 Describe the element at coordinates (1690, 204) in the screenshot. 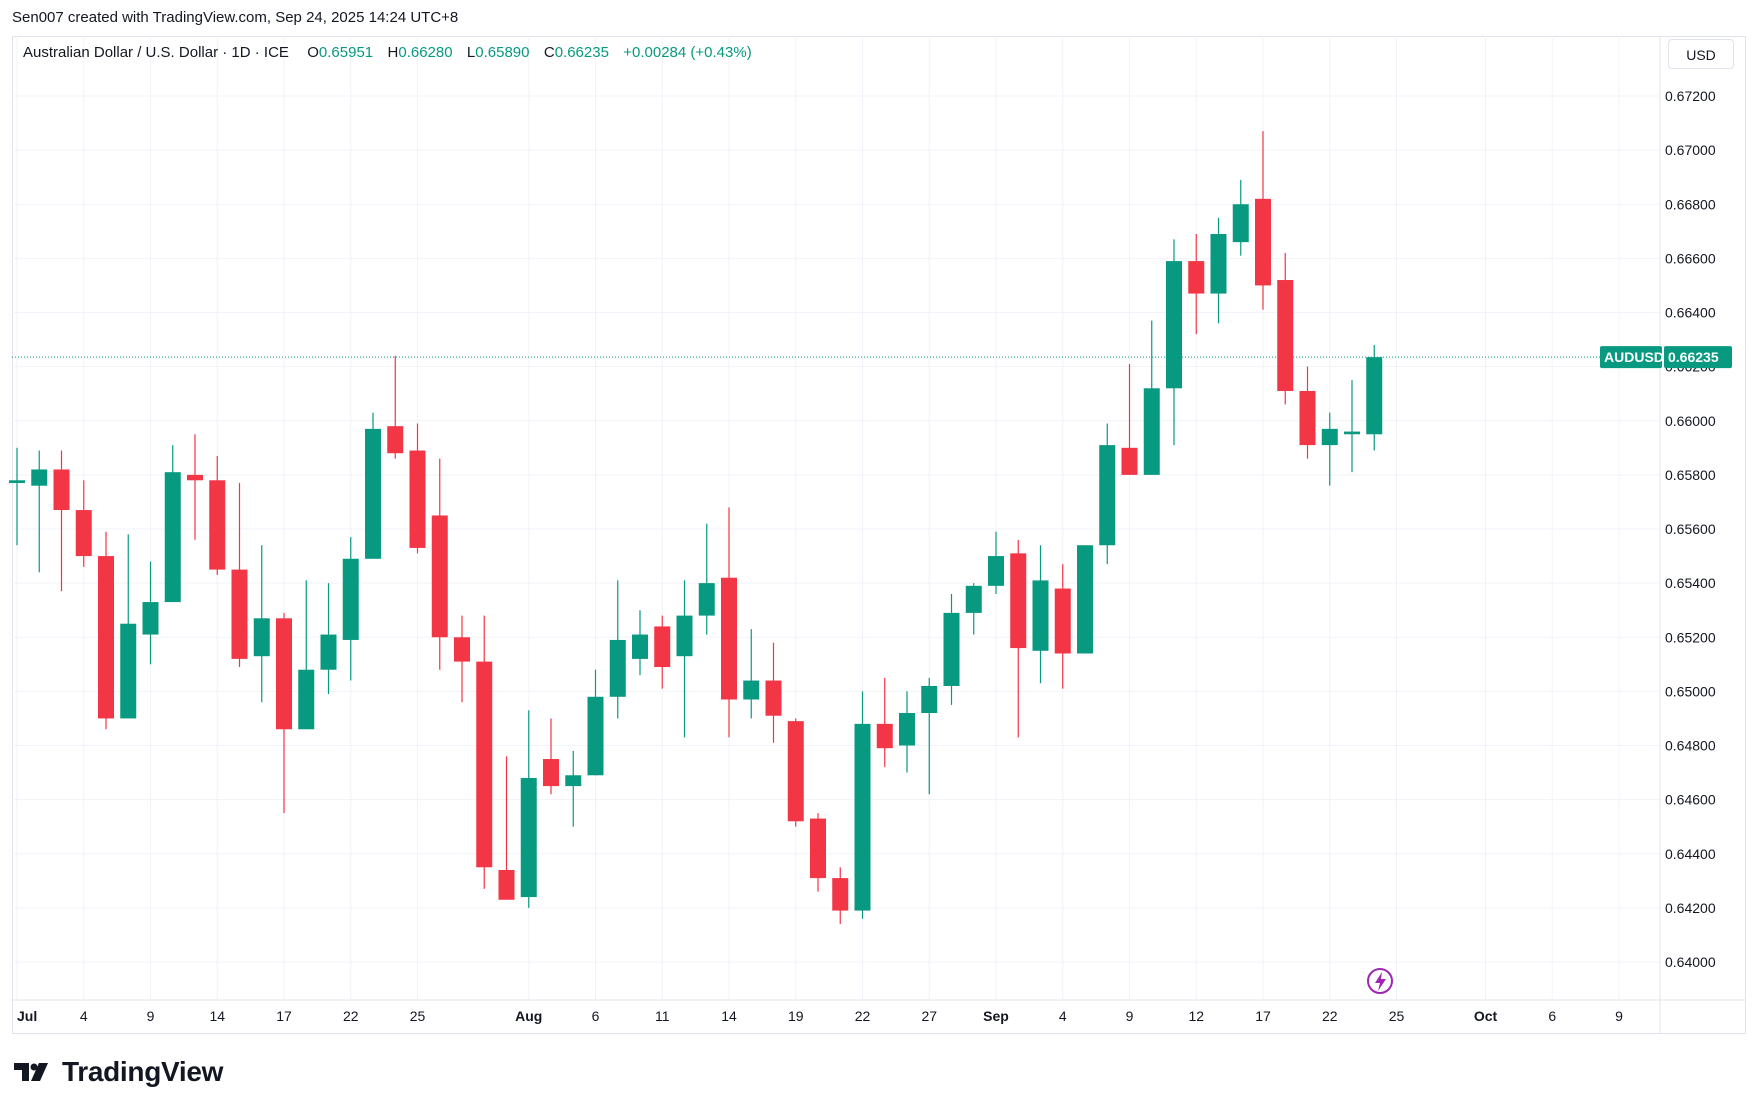

I see `y-tick-label: 0.66800` at that location.